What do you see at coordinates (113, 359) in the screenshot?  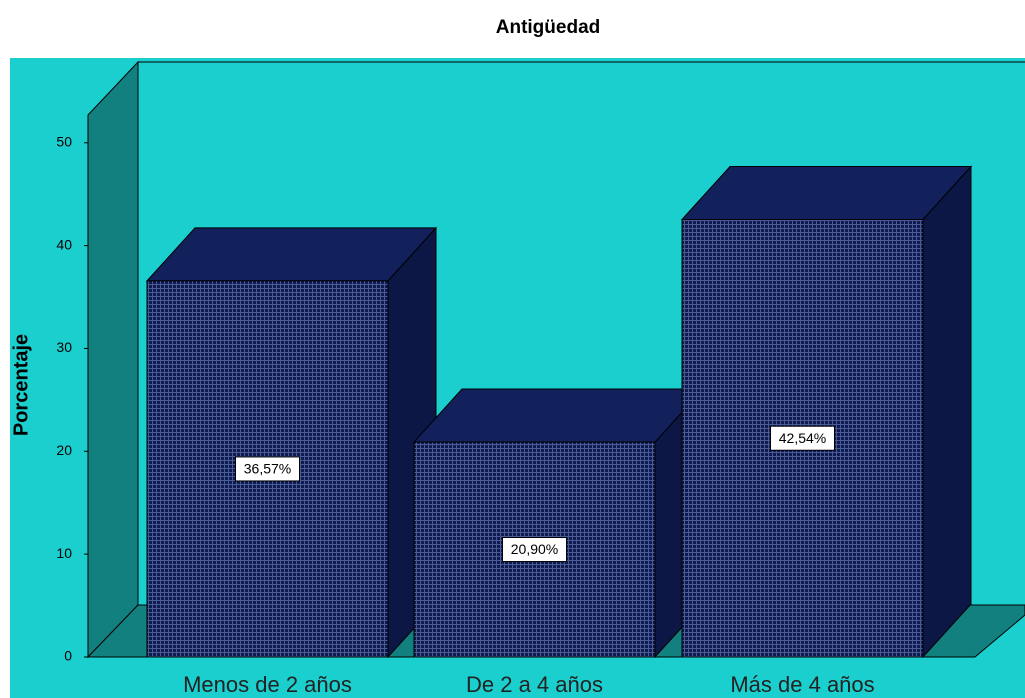 I see `left-wall` at bounding box center [113, 359].